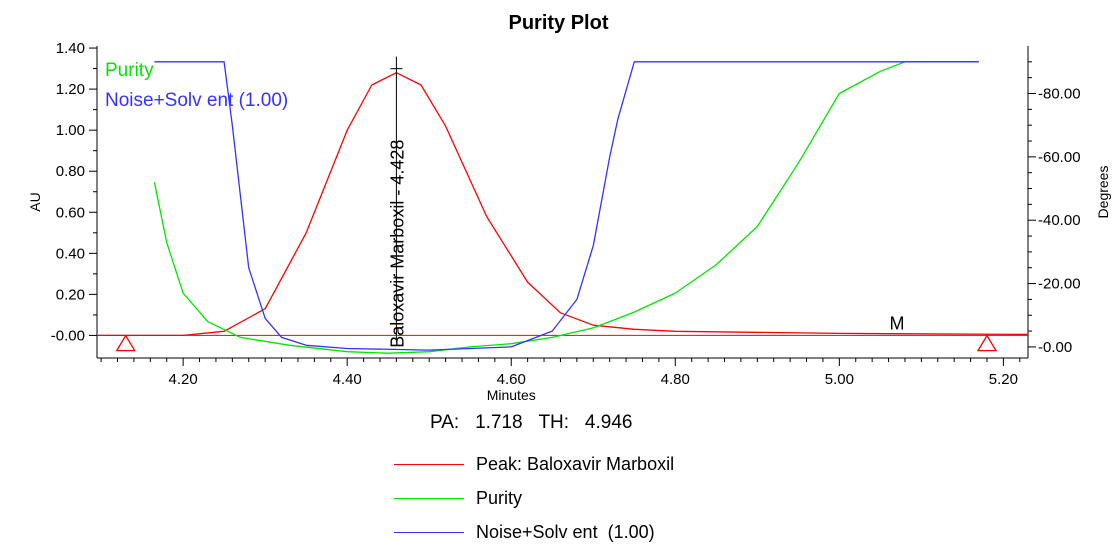  What do you see at coordinates (839, 379) in the screenshot?
I see `x-tick-label: 5.00` at bounding box center [839, 379].